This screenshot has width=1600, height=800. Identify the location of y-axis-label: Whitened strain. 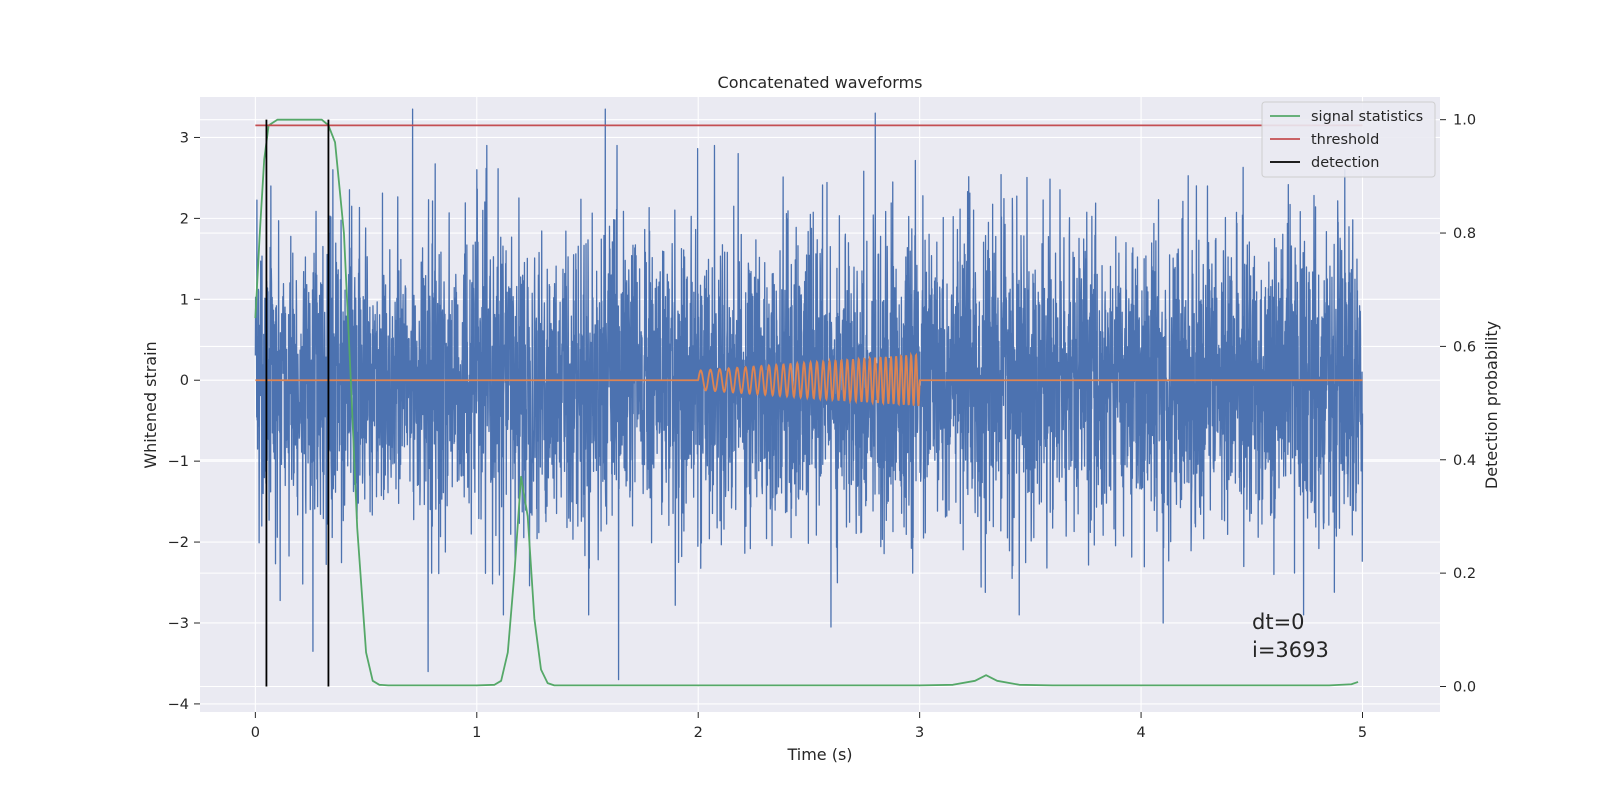
(150, 404).